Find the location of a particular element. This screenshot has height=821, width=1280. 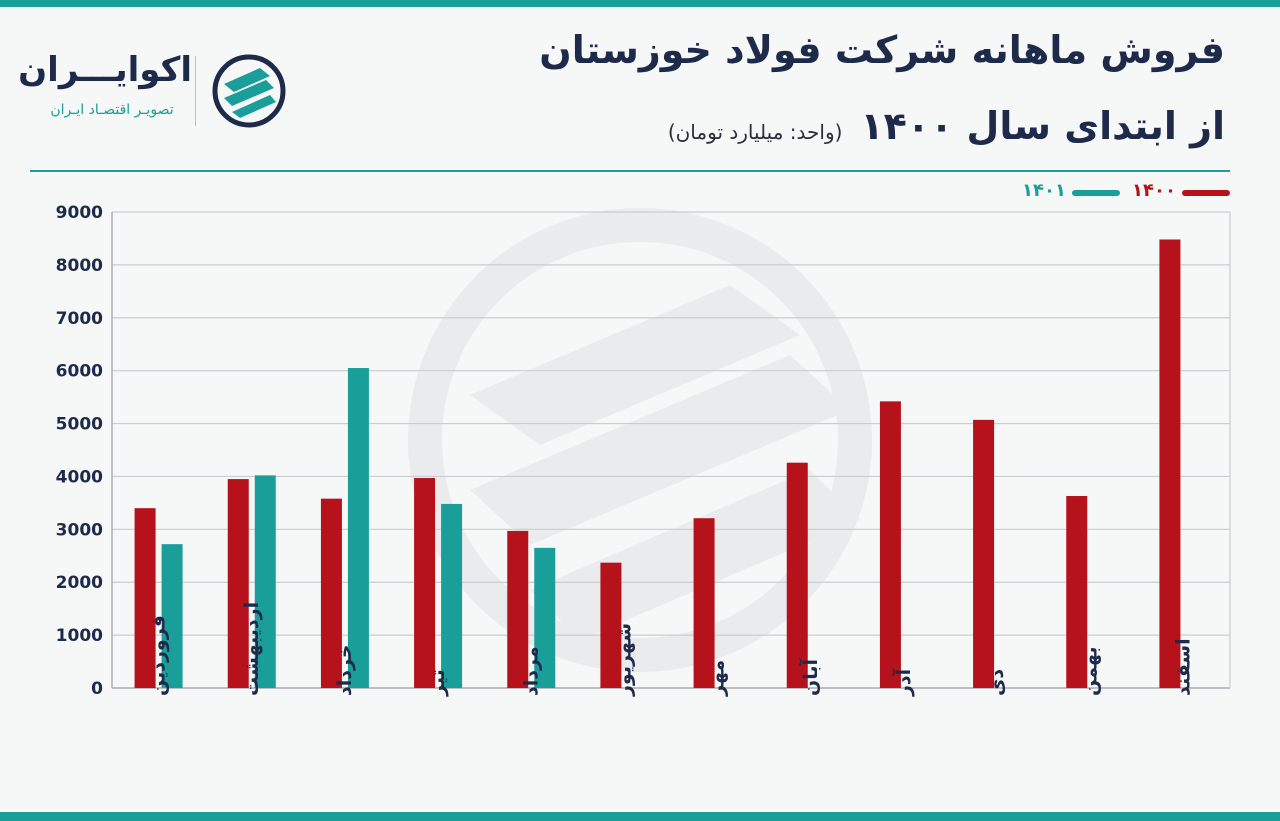

bar-۱۴۰۱-خرداد is located at coordinates (358, 528).